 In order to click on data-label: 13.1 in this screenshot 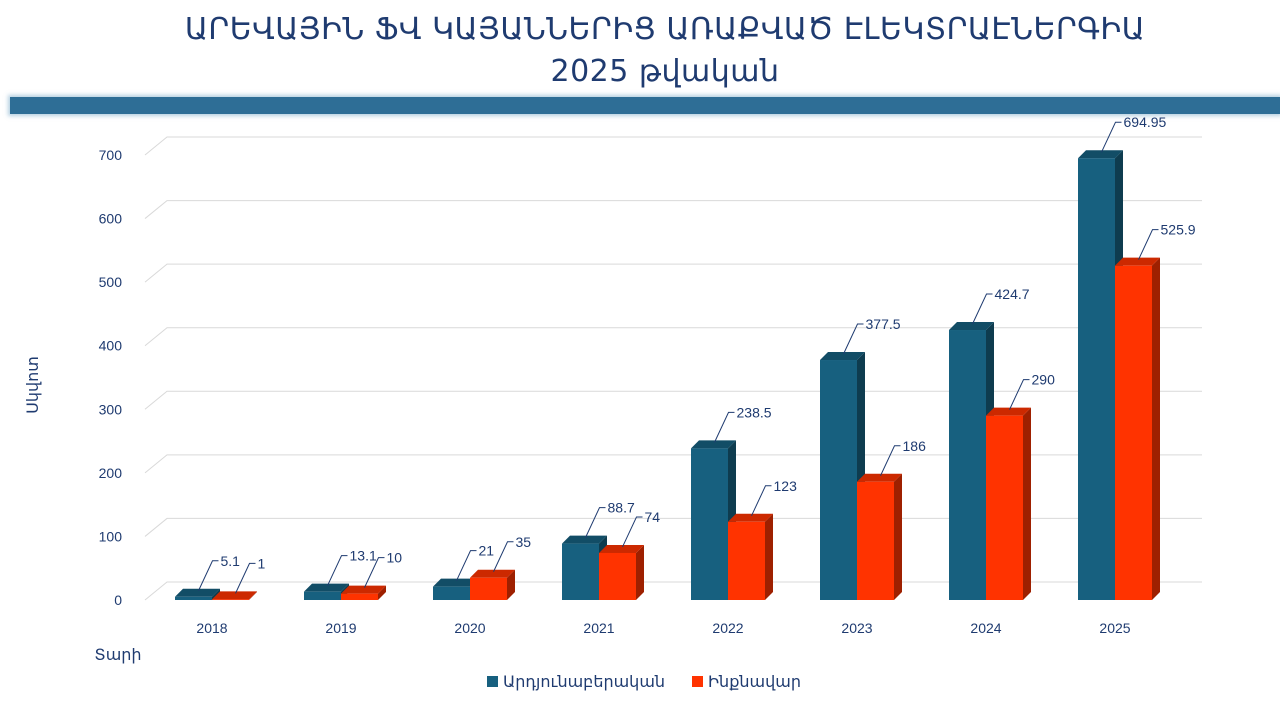, I will do `click(363, 556)`.